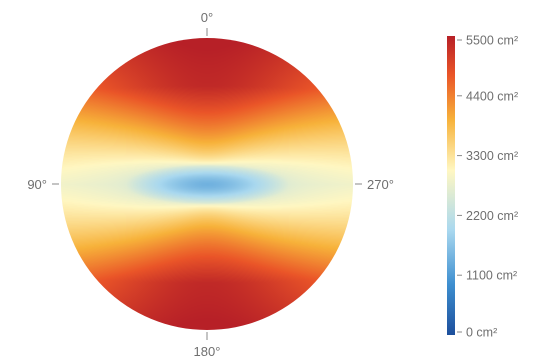 Image resolution: width=538 pixels, height=362 pixels. Describe the element at coordinates (37, 184) in the screenshot. I see `angle-label-left: 90°` at that location.